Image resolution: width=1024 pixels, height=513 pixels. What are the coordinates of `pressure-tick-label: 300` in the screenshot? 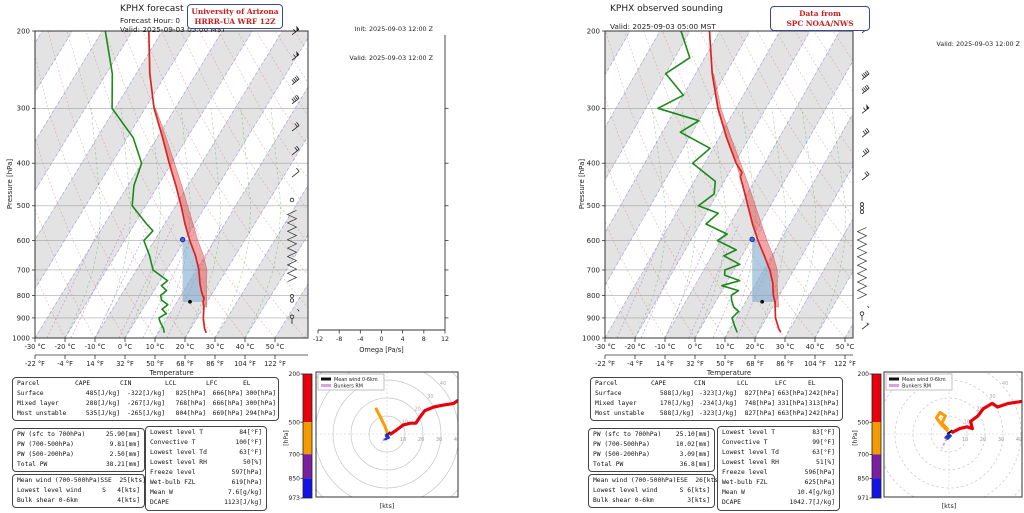 It's located at (23, 109).